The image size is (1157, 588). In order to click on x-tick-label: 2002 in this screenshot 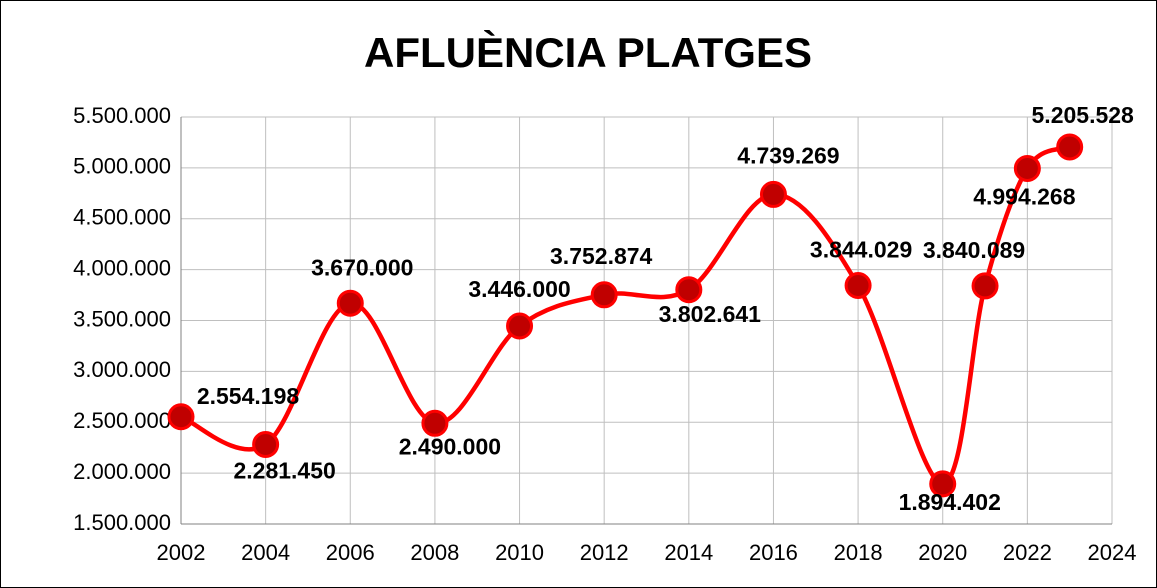, I will do `click(181, 552)`.